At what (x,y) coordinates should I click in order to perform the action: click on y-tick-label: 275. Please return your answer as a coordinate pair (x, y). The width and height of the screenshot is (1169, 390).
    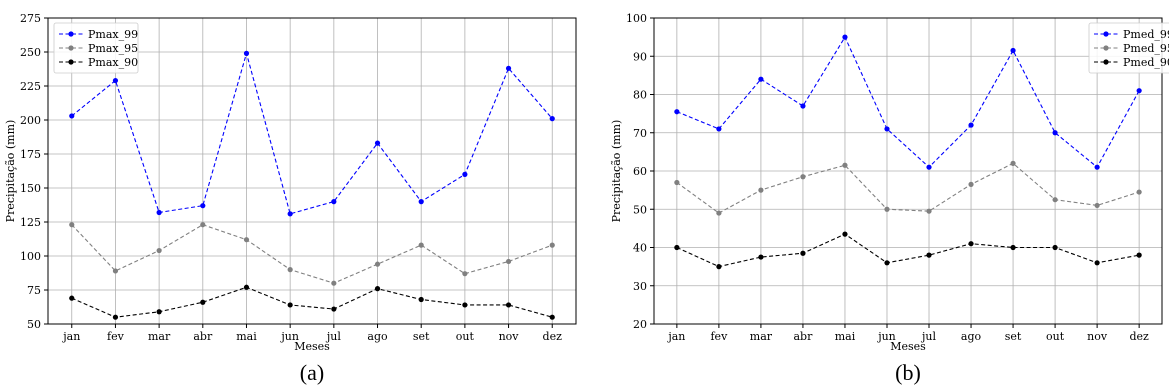
    Looking at the image, I should click on (30, 18).